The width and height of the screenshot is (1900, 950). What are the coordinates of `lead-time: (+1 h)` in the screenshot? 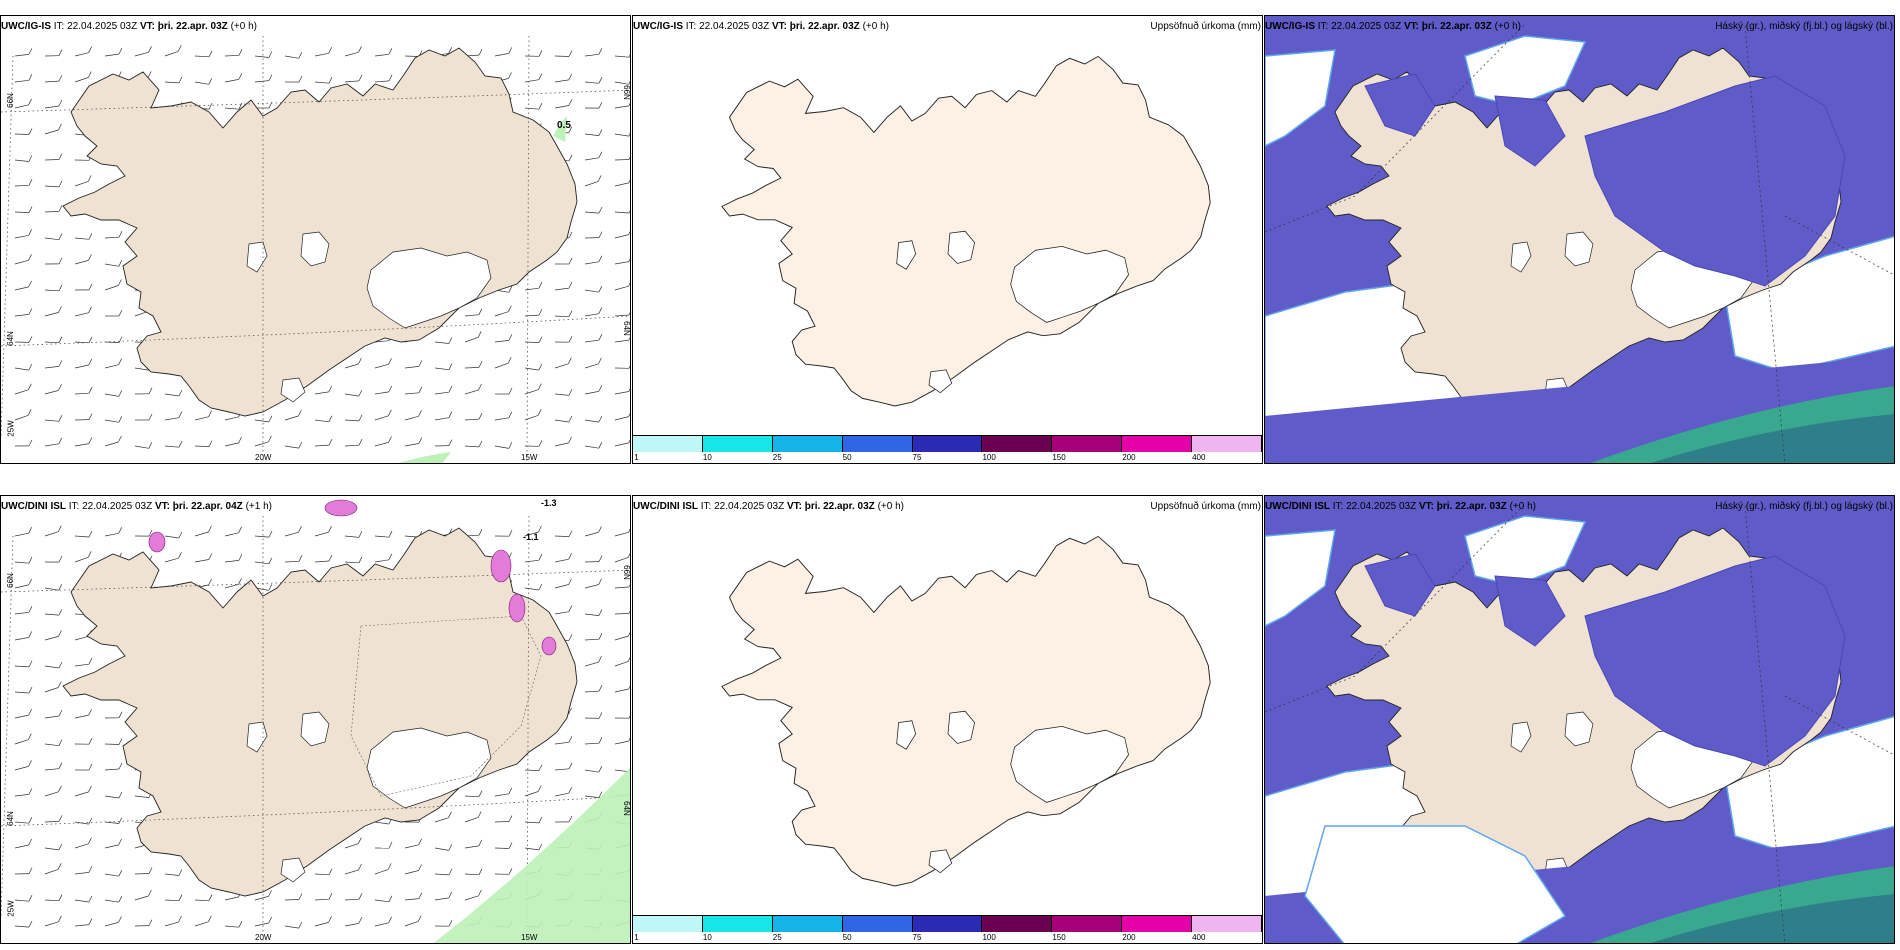 It's located at (258, 506).